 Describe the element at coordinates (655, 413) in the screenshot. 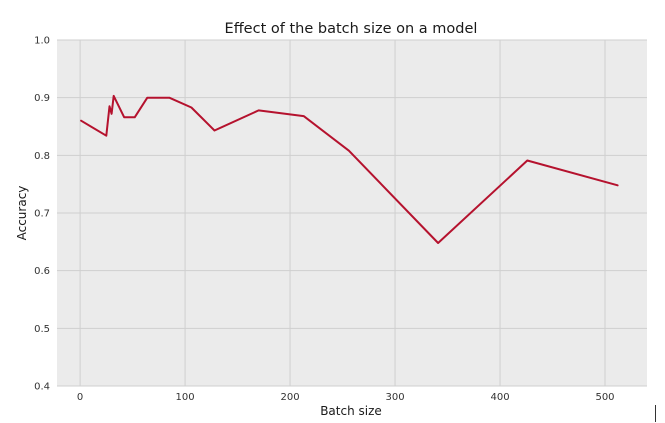

I see `text-cursor-mark` at that location.